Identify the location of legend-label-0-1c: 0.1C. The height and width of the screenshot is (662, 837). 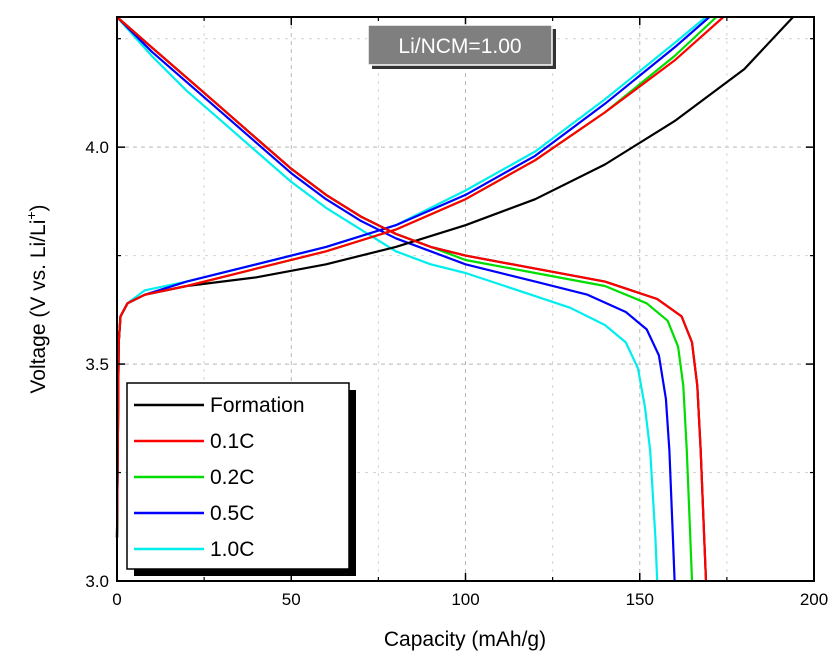
(232, 441).